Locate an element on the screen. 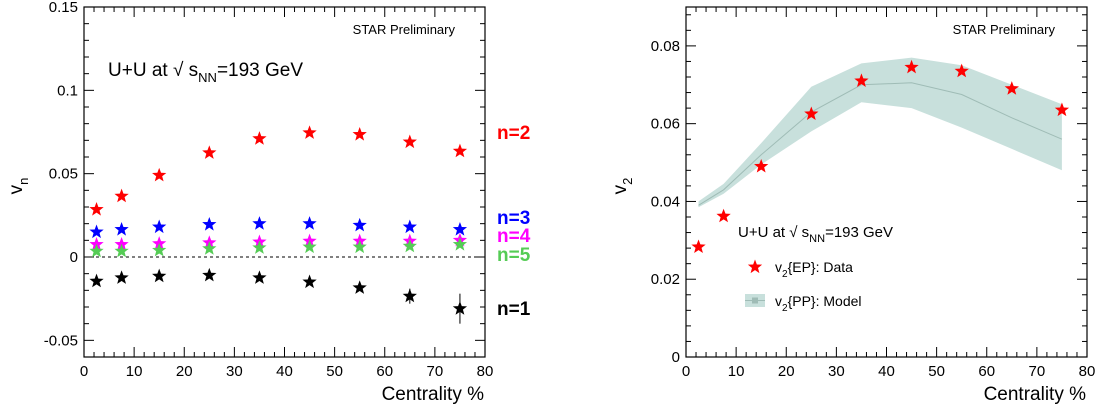 The image size is (1104, 411). left-y-tick-label: 0 is located at coordinates (74, 257).